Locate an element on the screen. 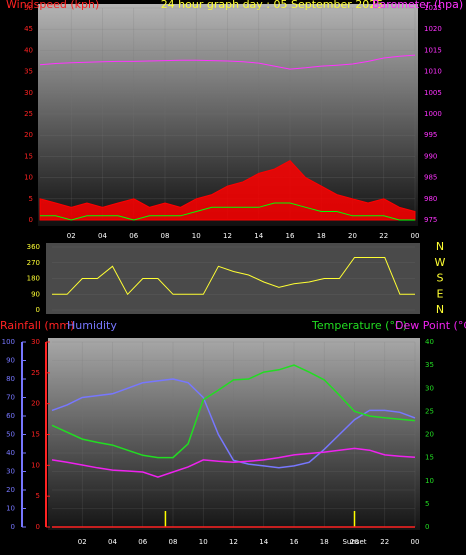 Image resolution: width=466 pixels, height=555 pixels. y-tick-label: 1000 is located at coordinates (433, 114).